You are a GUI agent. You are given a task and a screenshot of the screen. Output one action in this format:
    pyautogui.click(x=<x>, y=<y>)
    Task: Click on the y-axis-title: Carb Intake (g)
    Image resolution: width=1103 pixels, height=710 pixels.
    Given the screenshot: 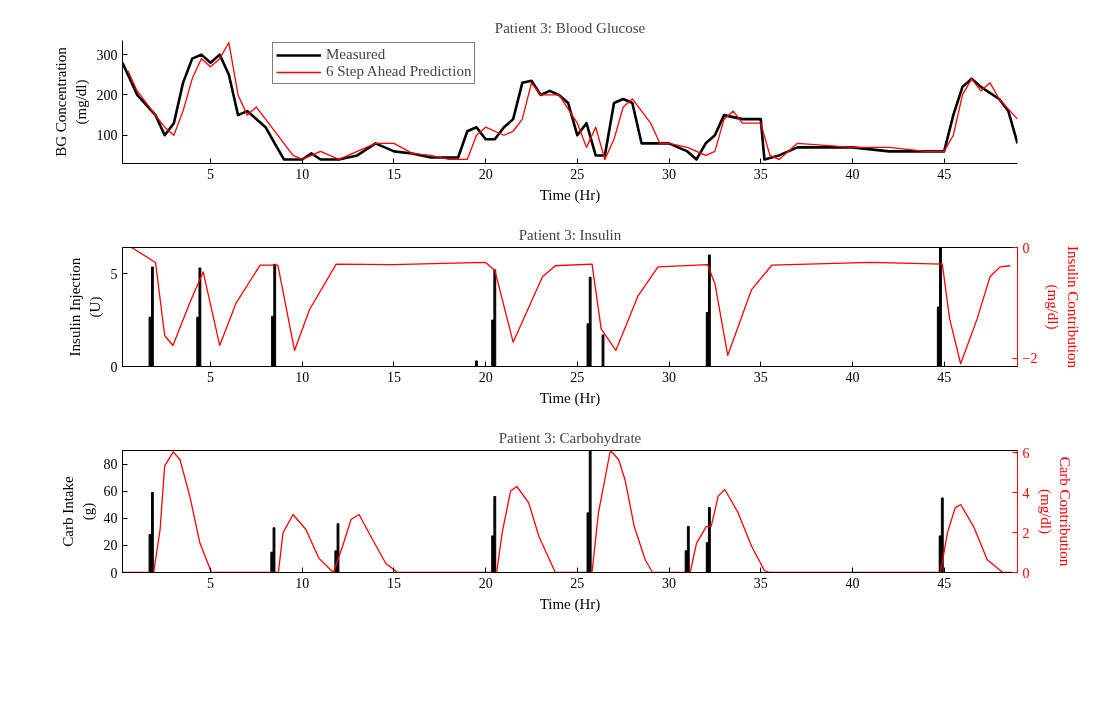 What is the action you would take?
    pyautogui.click(x=78, y=511)
    